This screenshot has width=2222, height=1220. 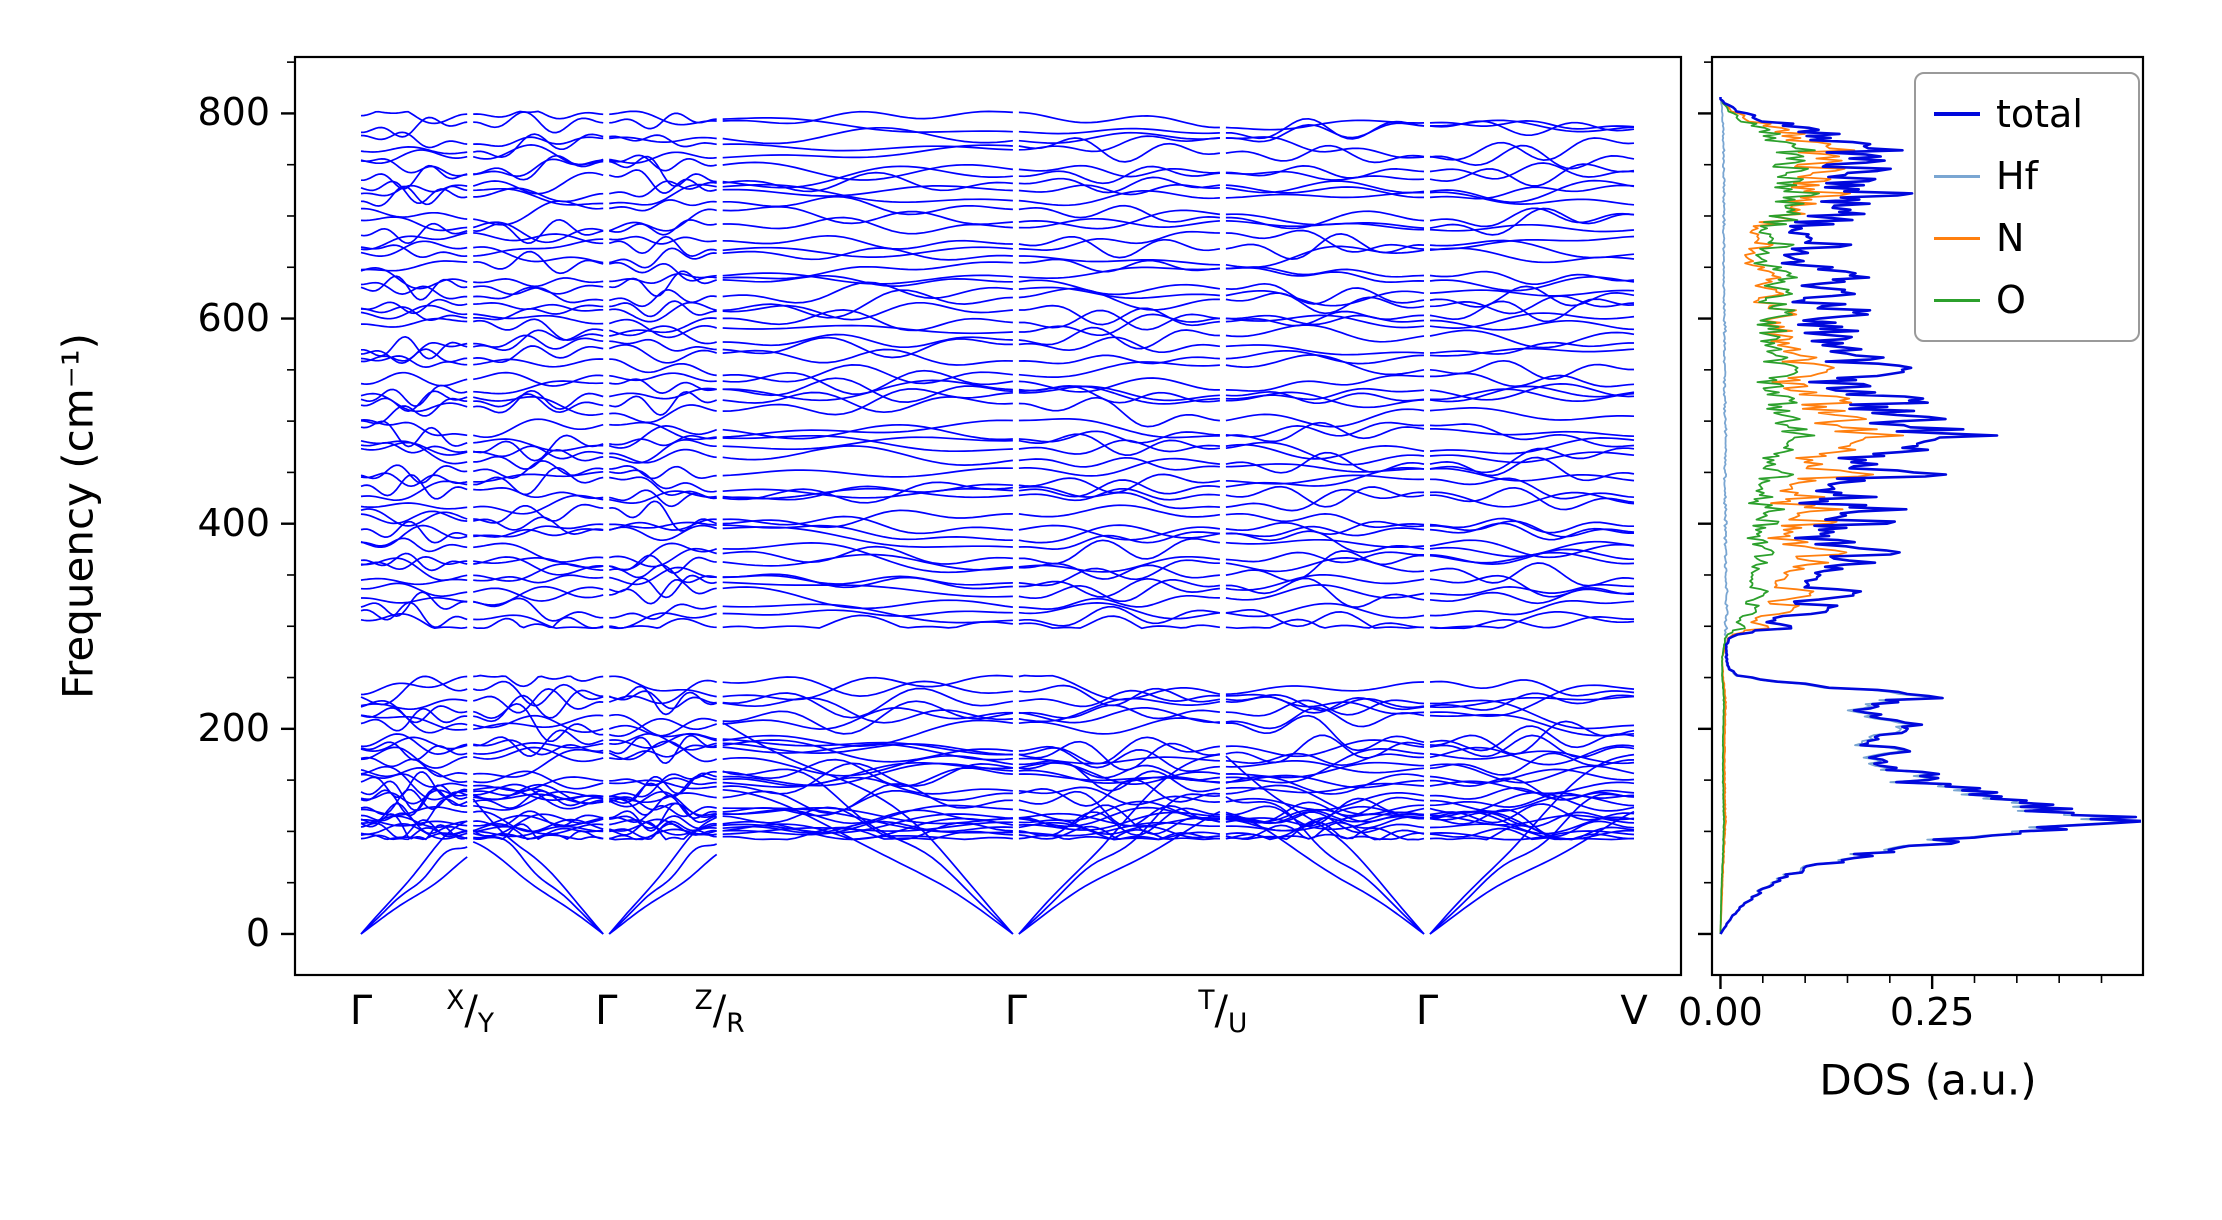 I want to click on legend-label: total, so click(x=2039, y=114).